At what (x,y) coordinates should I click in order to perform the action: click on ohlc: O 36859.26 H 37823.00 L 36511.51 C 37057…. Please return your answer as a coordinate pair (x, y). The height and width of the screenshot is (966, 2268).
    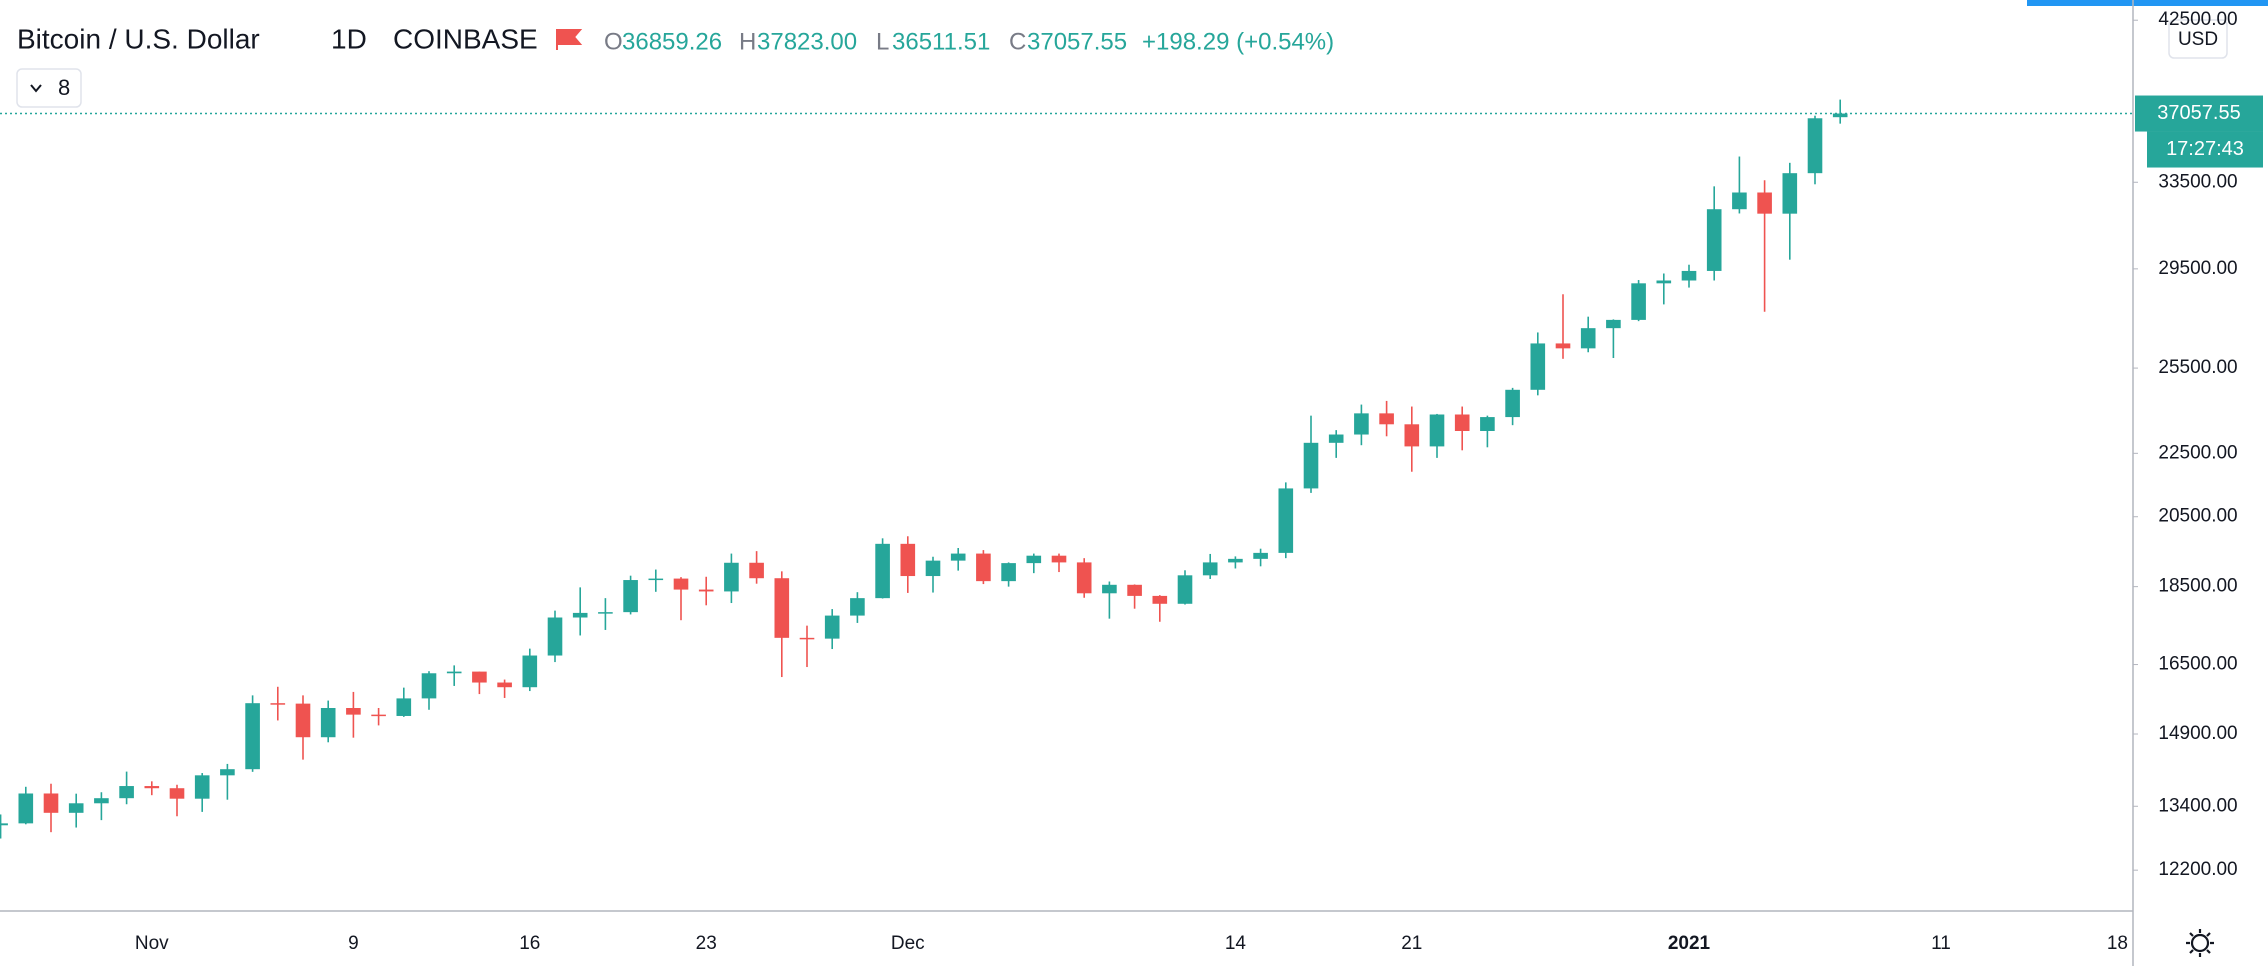
    Looking at the image, I should click on (969, 41).